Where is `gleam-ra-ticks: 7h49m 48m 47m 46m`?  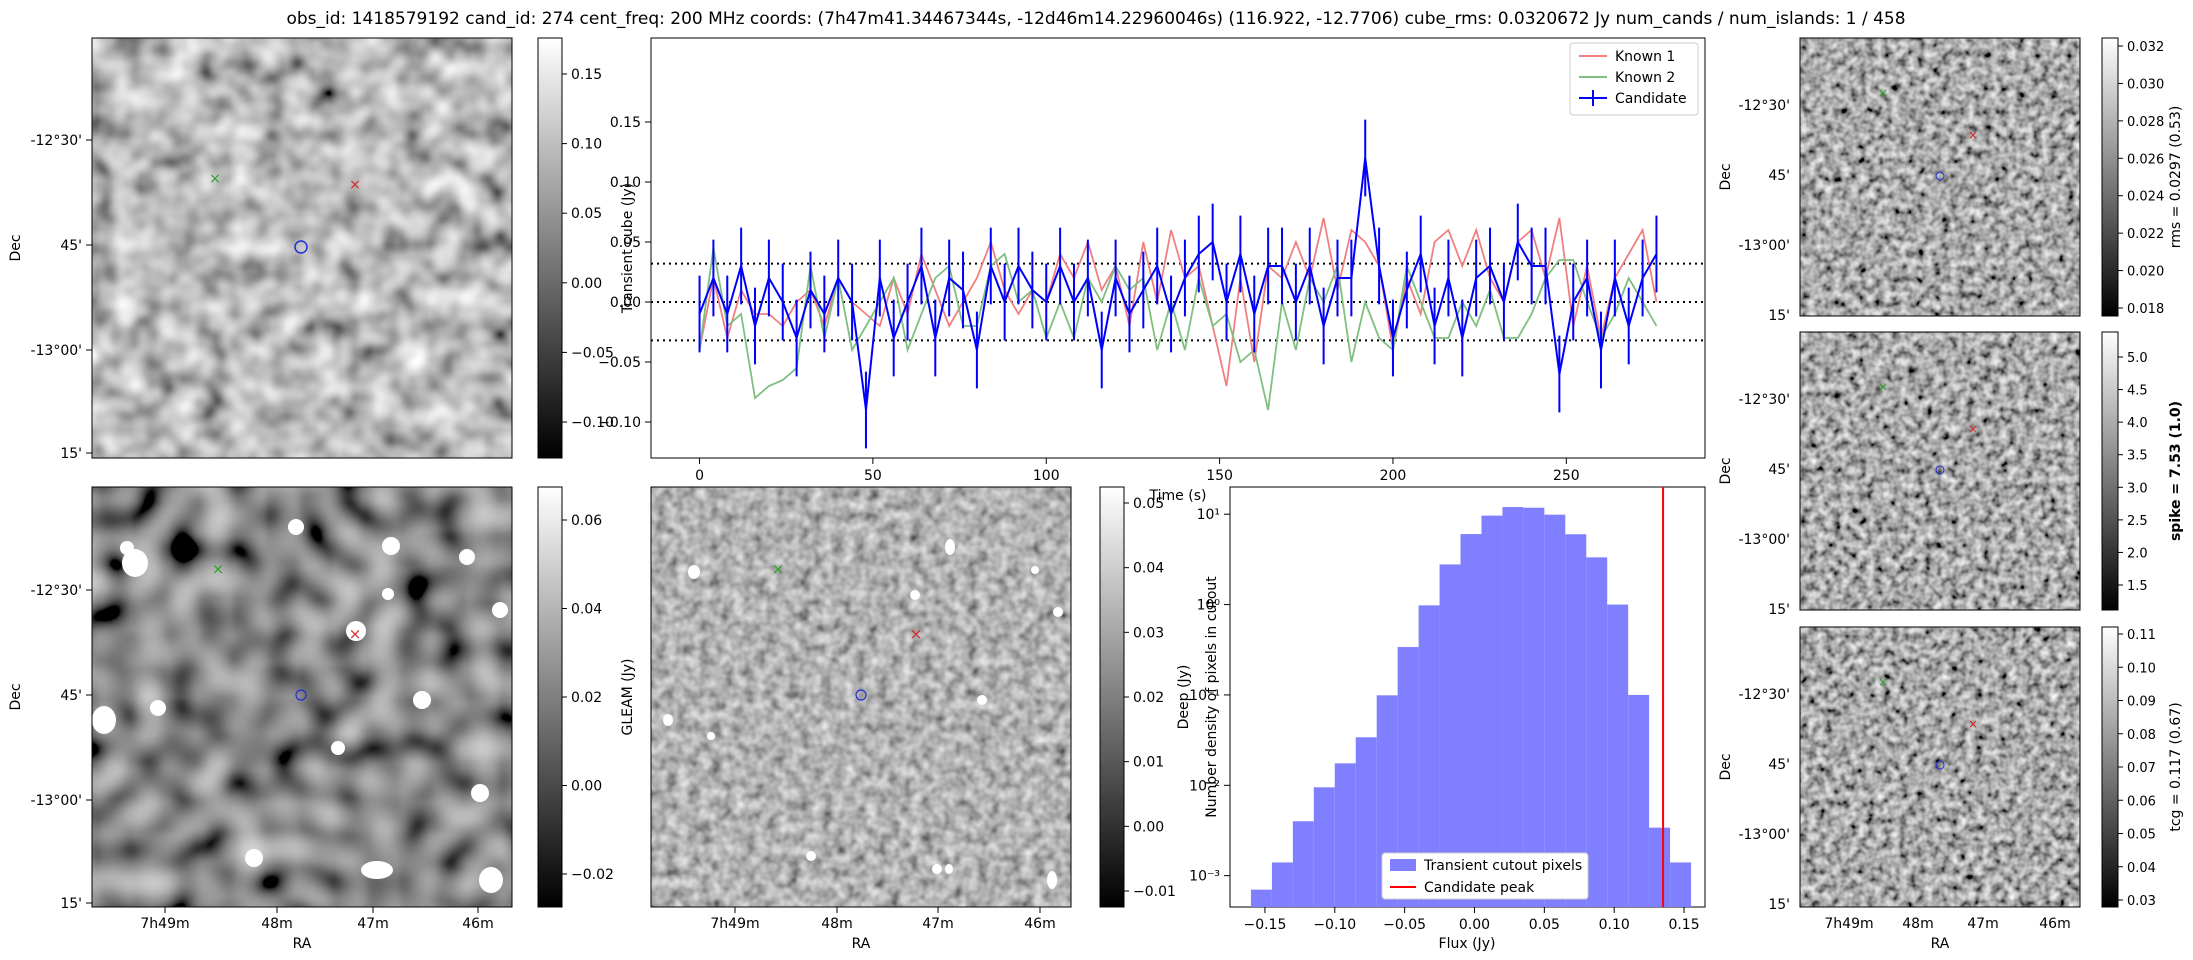 gleam-ra-ticks: 7h49m 48m 47m 46m is located at coordinates (317, 919).